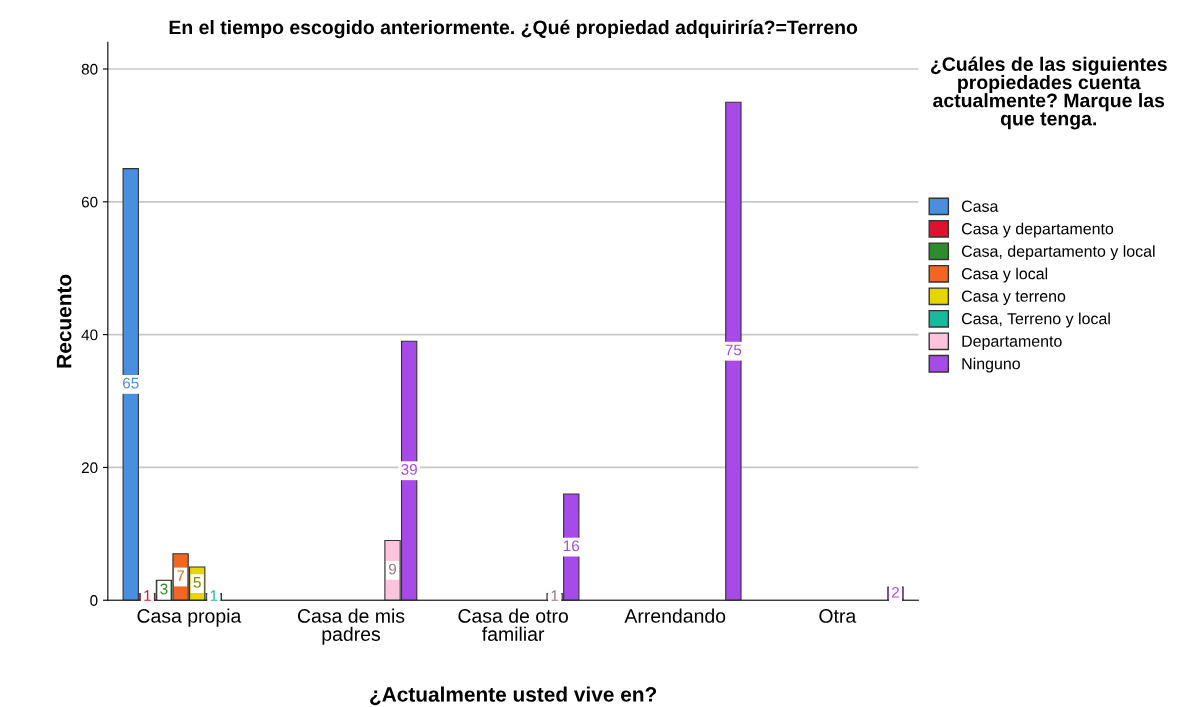 Image resolution: width=1185 pixels, height=707 pixels. I want to click on data-label: 9, so click(393, 569).